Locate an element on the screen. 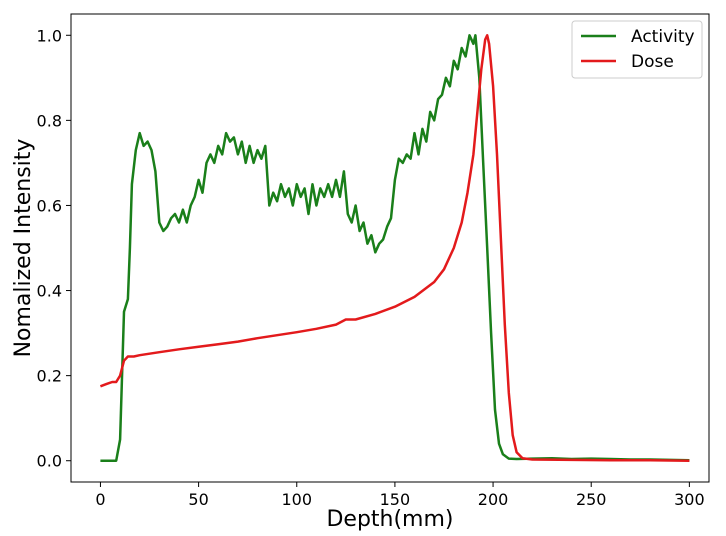 This screenshot has width=726, height=536. x-tick-label: 250 is located at coordinates (591, 499).